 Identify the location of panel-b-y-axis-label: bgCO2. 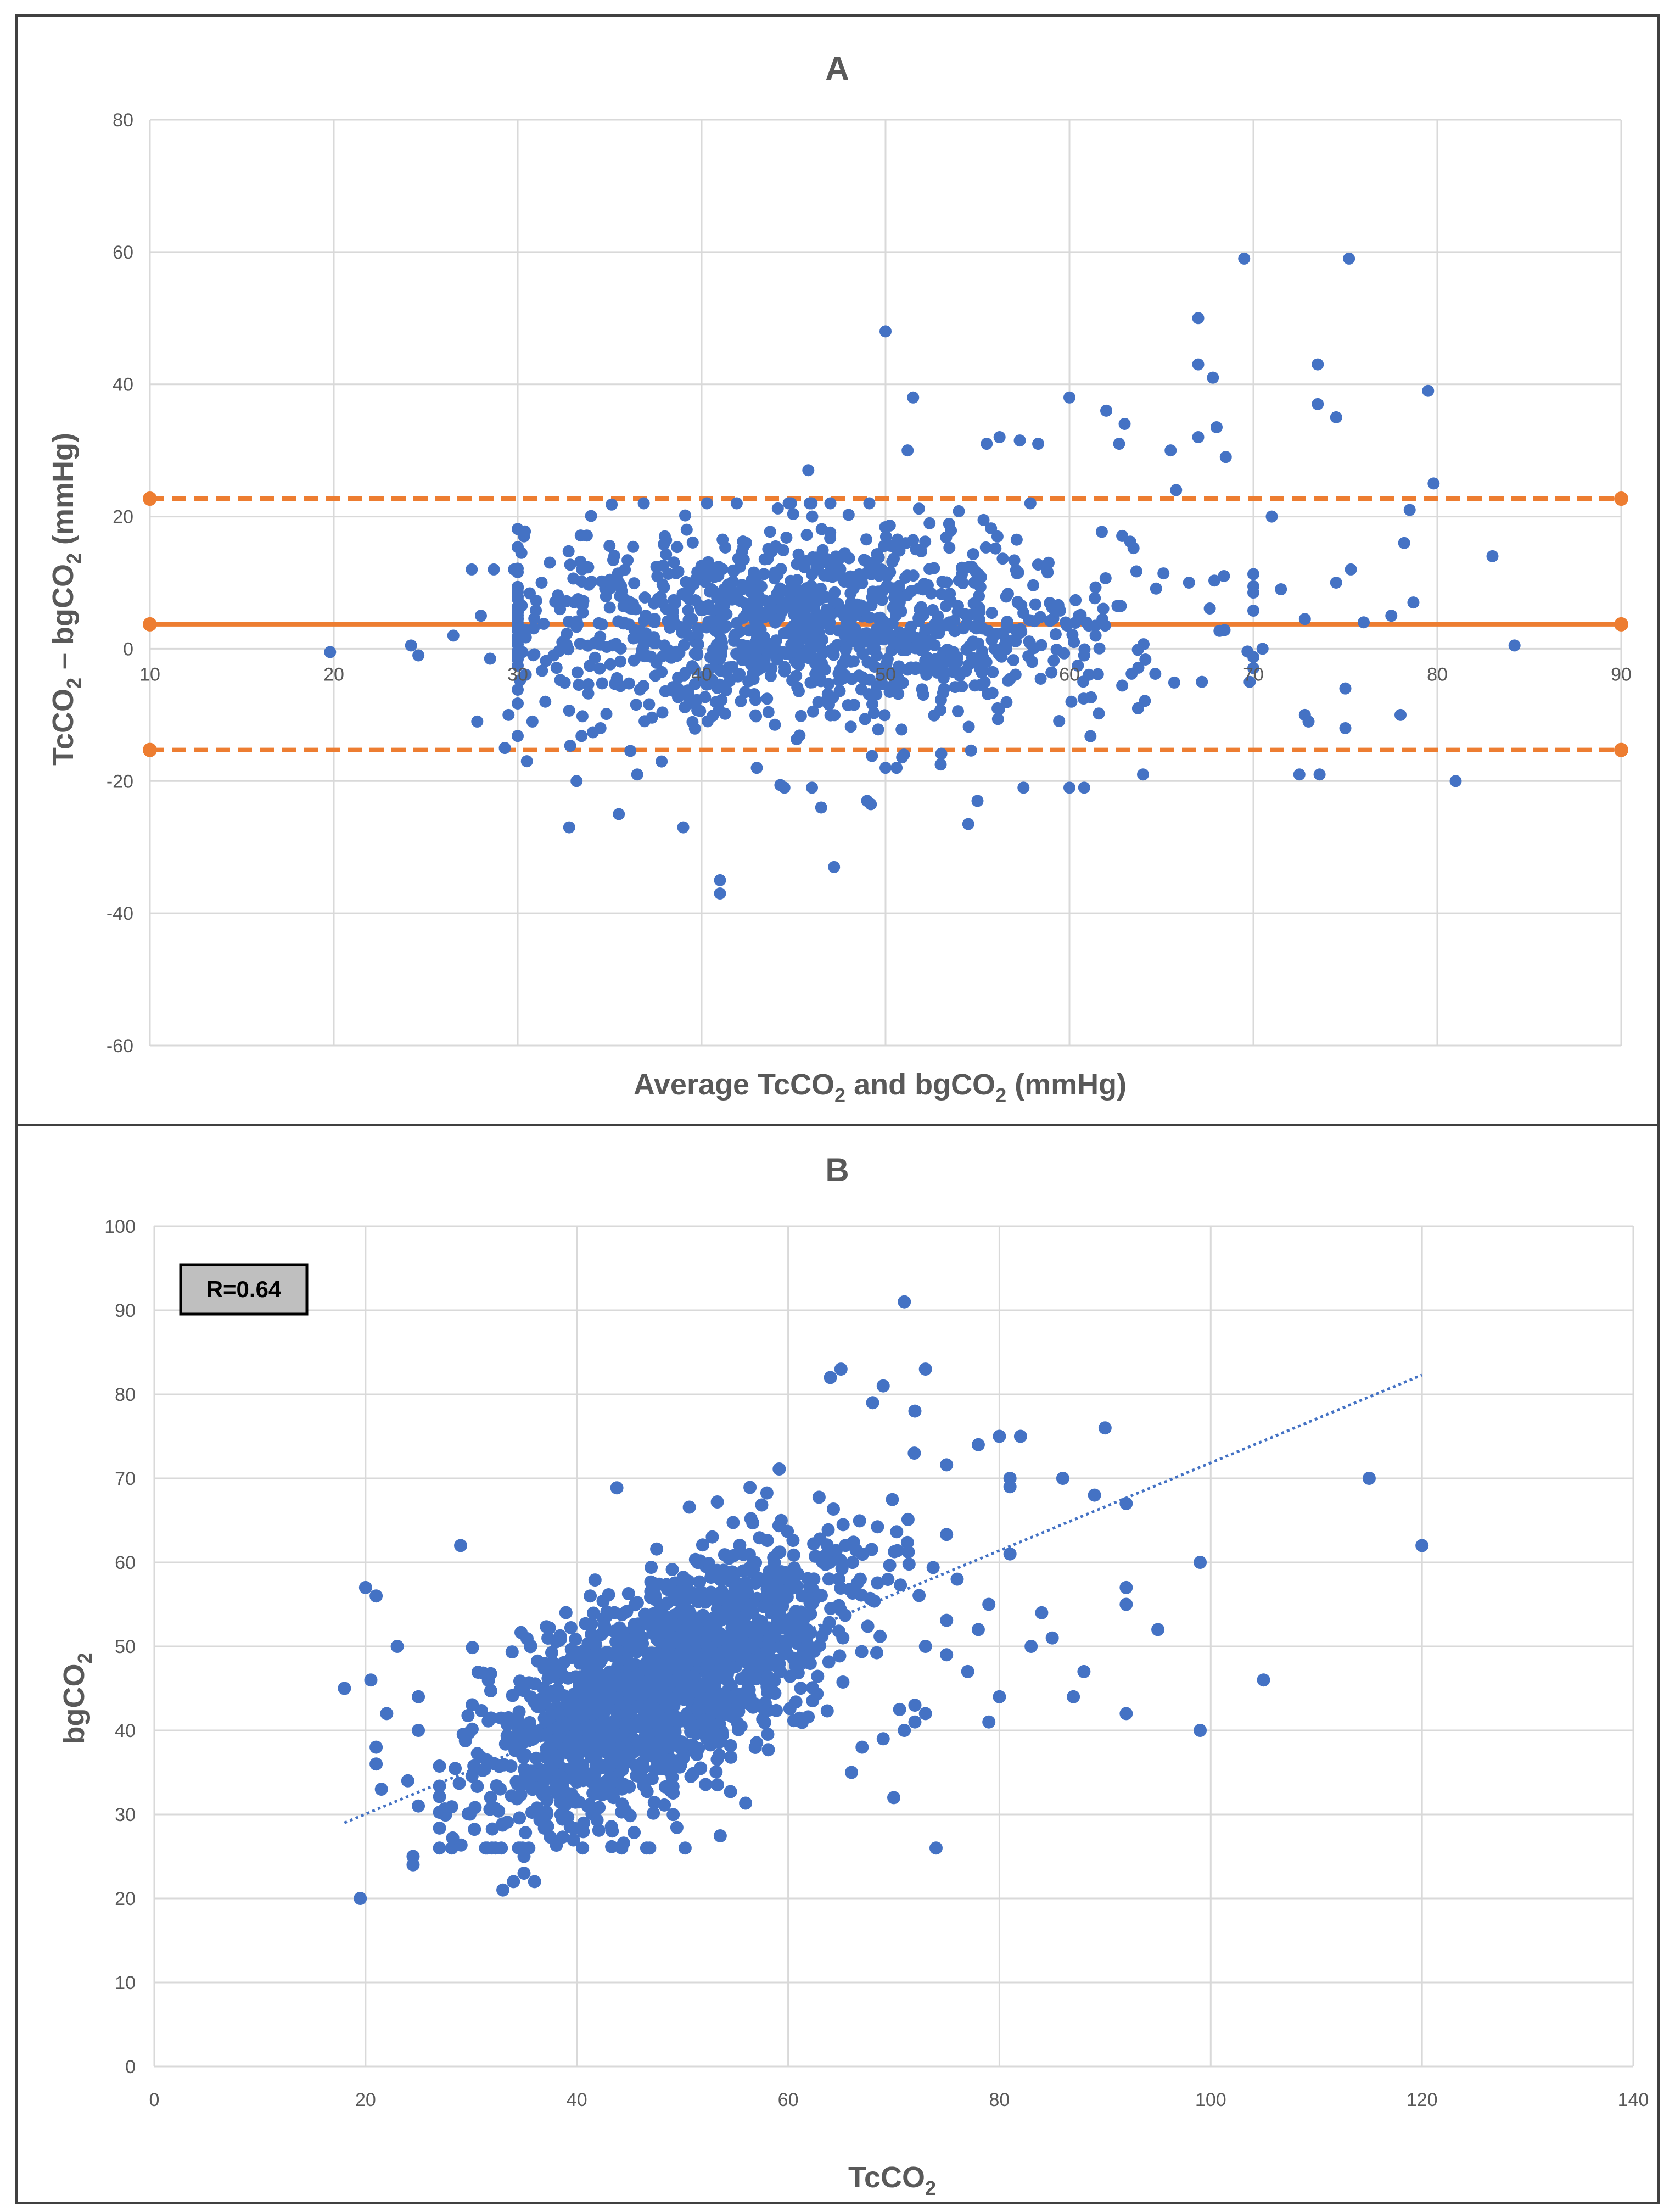
(77, 1698).